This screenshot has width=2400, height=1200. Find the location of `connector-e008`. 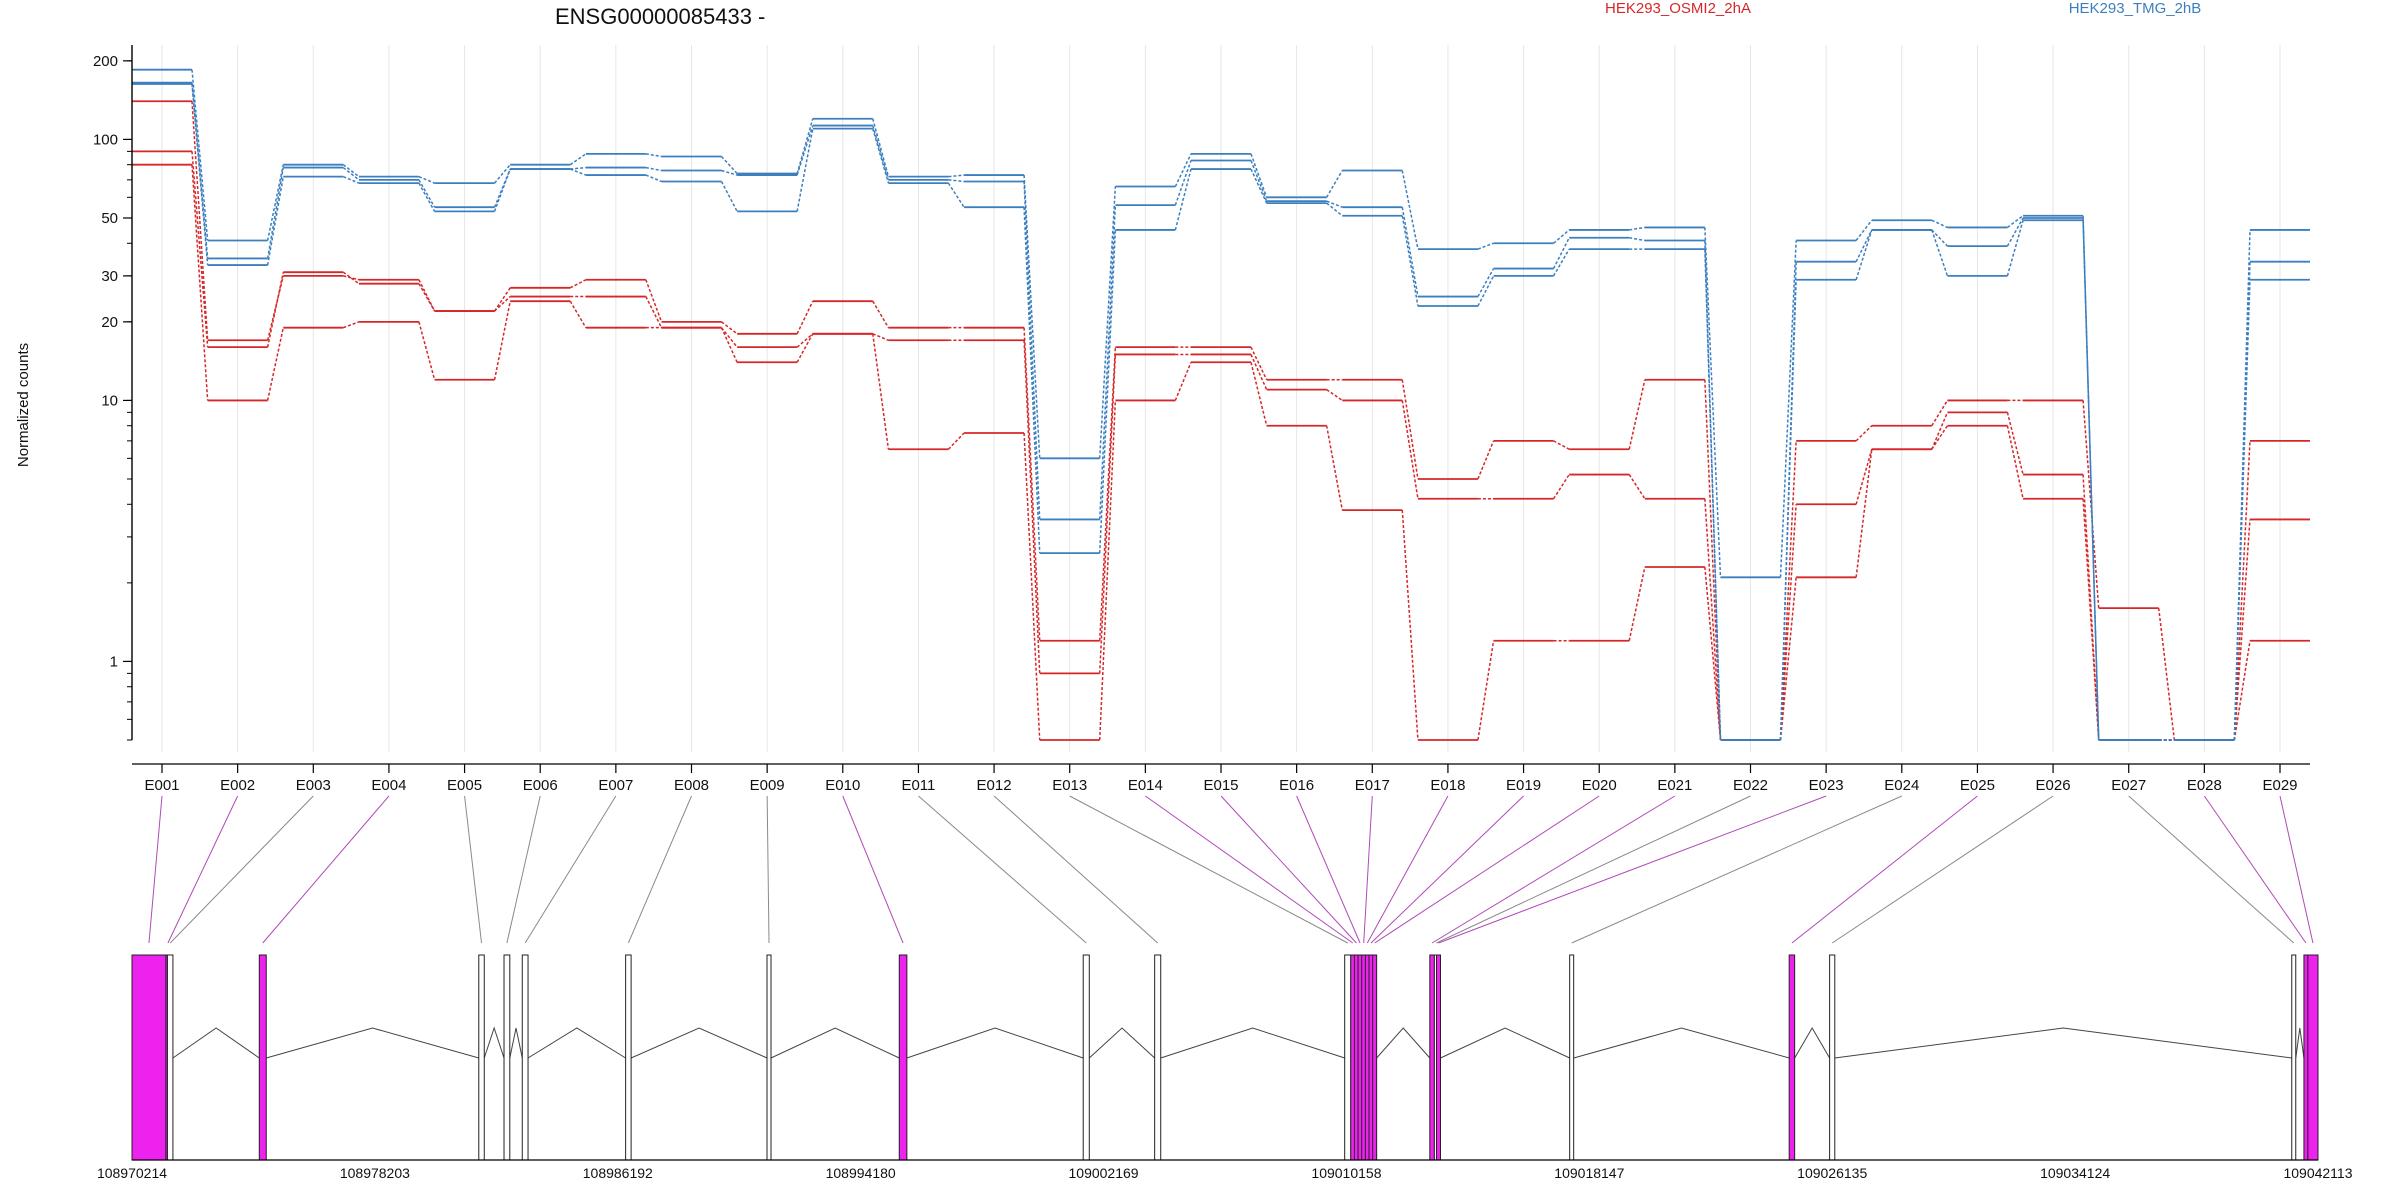

connector-e008 is located at coordinates (659, 869).